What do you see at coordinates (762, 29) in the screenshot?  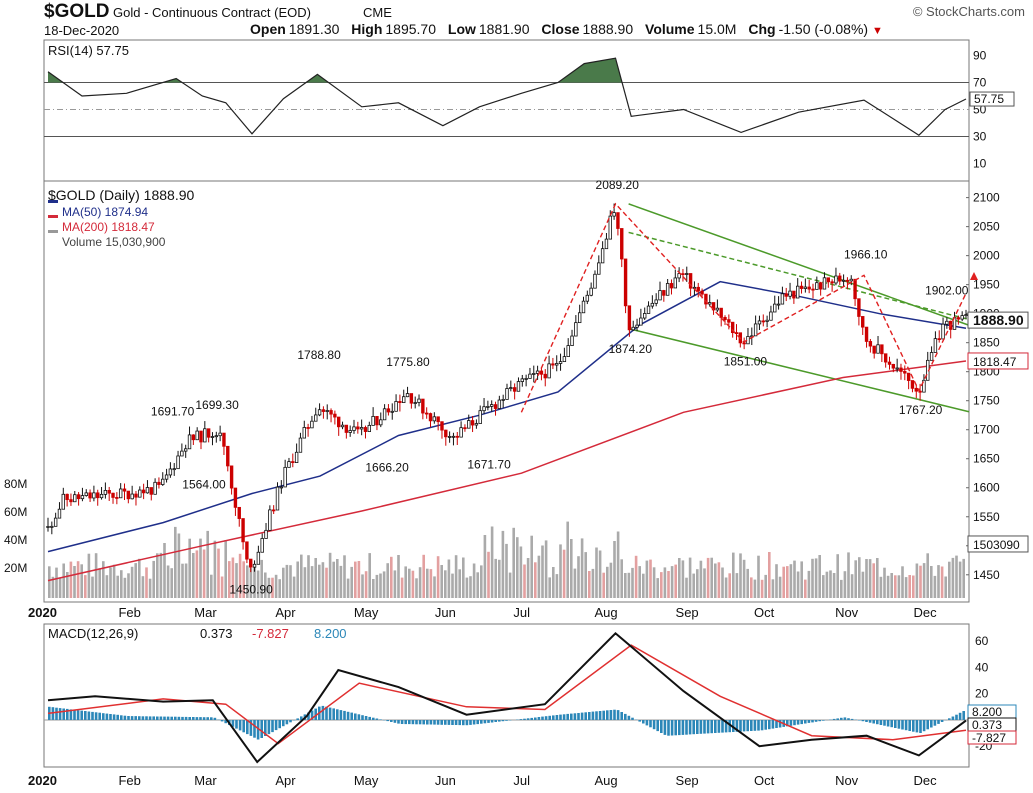 I see `change-label: Chg` at bounding box center [762, 29].